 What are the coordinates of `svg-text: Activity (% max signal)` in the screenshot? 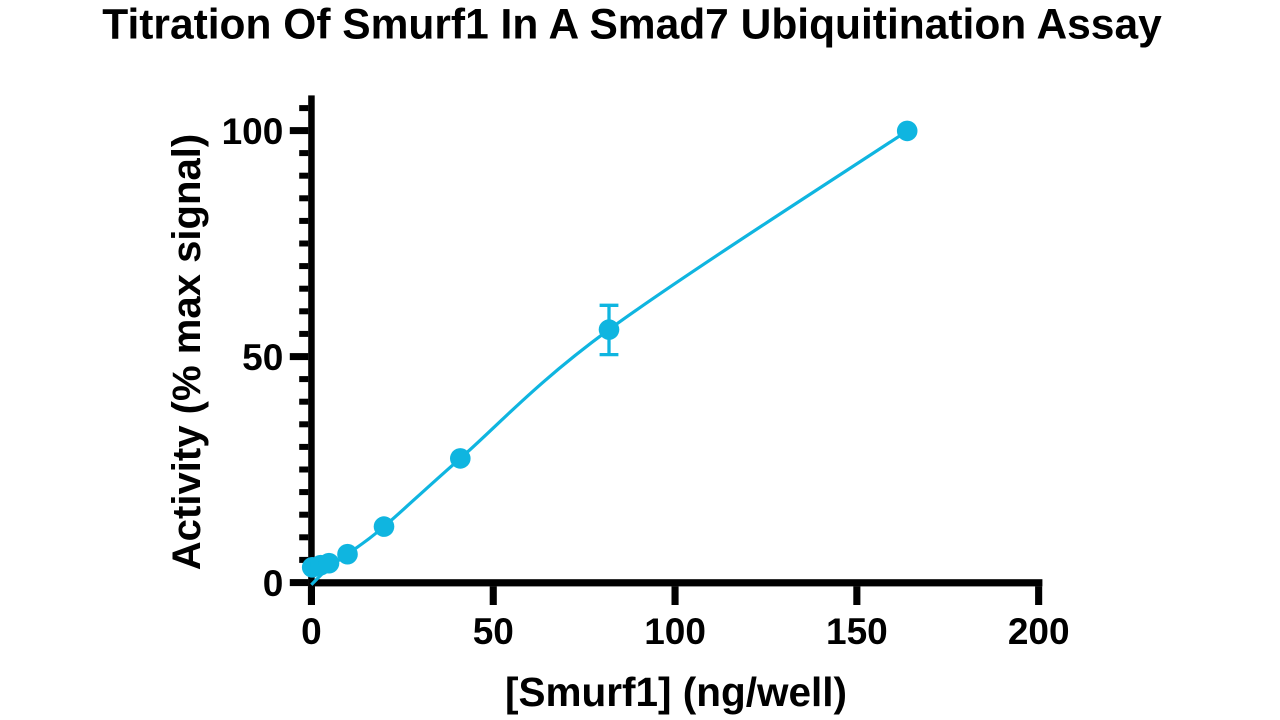 It's located at (187, 352).